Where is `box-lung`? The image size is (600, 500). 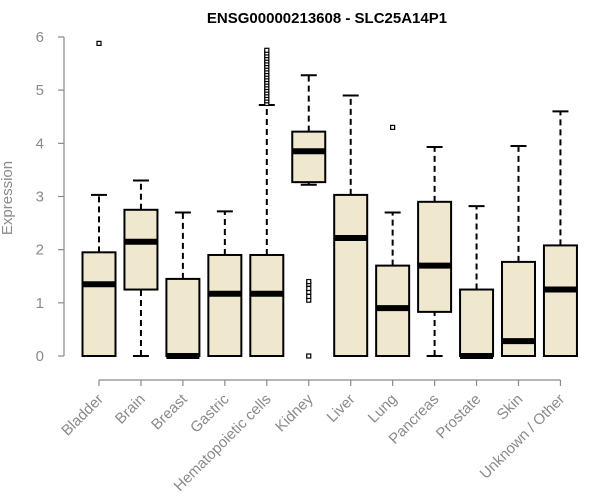 box-lung is located at coordinates (393, 240).